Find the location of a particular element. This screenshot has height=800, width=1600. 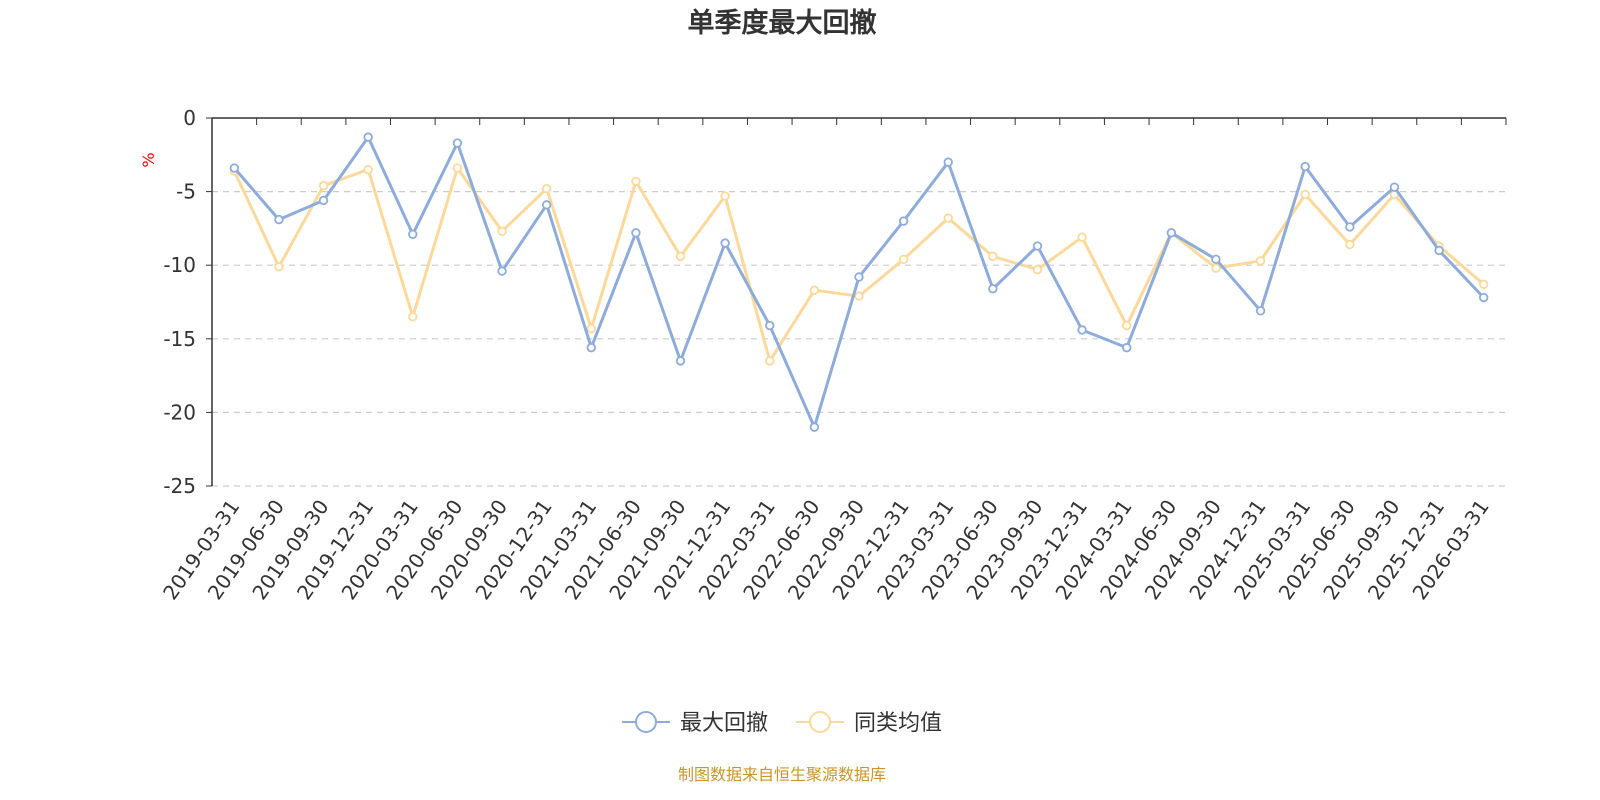

y-tick-label: -20 is located at coordinates (179, 412).